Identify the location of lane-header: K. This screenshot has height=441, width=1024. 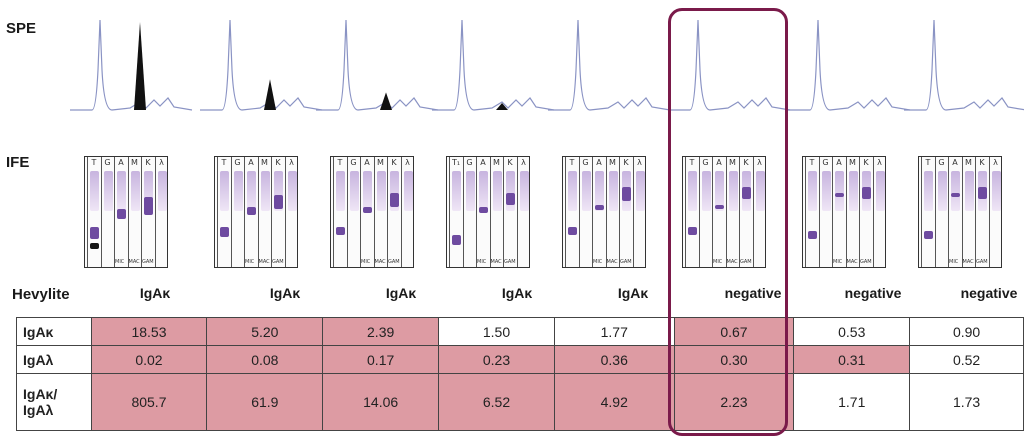
(394, 162).